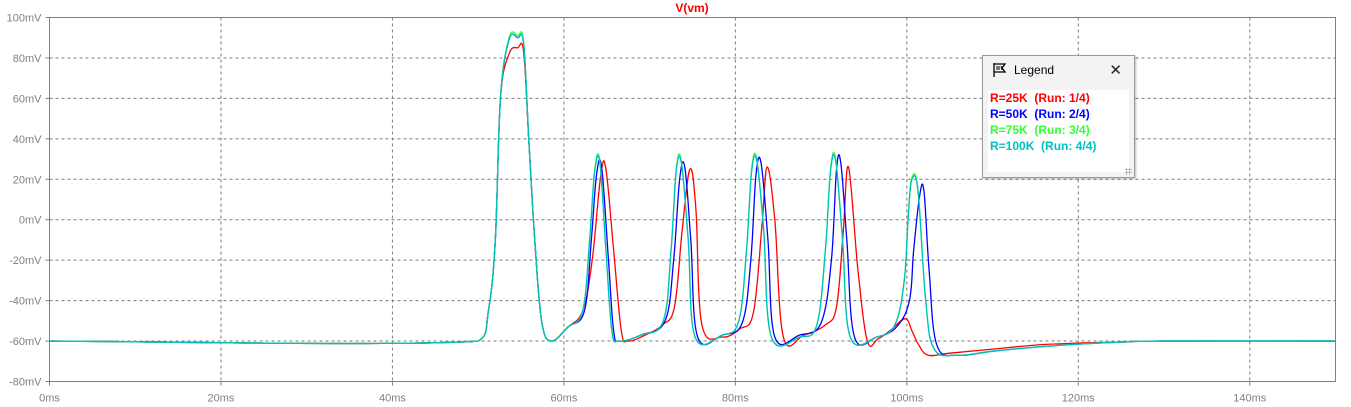 Image resolution: width=1351 pixels, height=407 pixels. I want to click on x-tick-label: 20ms, so click(221, 399).